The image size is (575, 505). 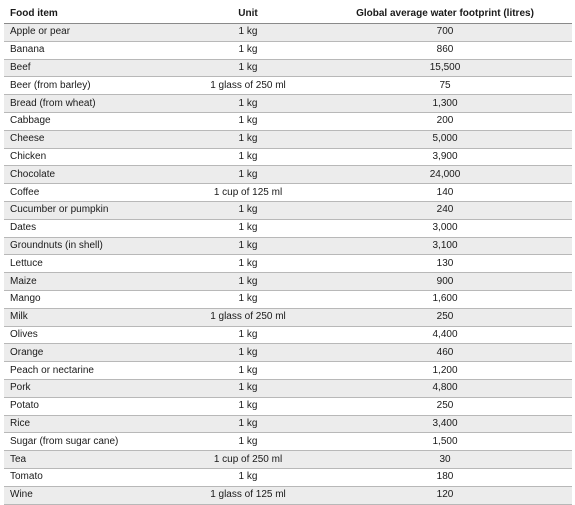 What do you see at coordinates (445, 139) in the screenshot?
I see `cell-water-footprint: 5,000` at bounding box center [445, 139].